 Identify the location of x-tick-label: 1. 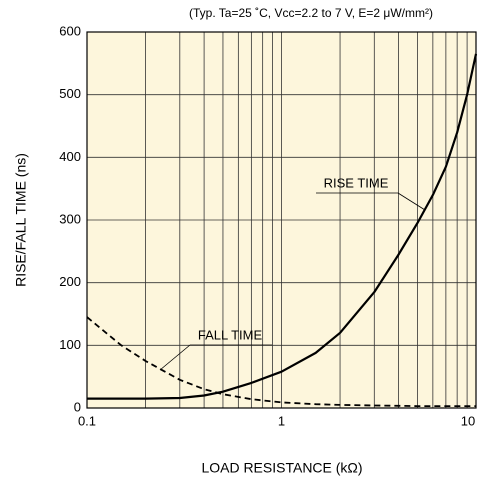
(281, 420).